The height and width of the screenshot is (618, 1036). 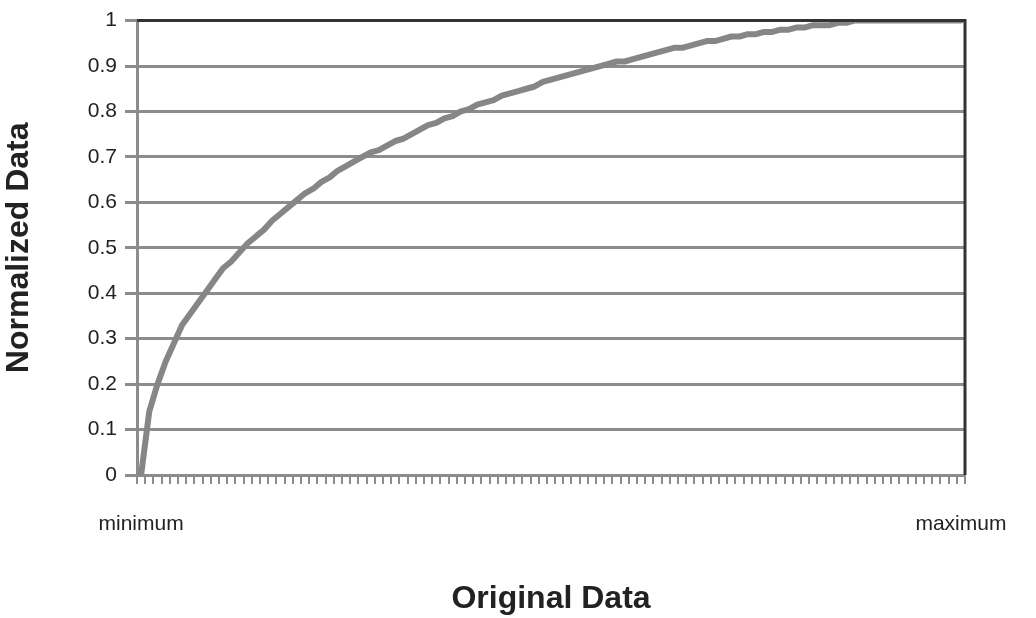 What do you see at coordinates (102, 64) in the screenshot?
I see `y-tick-label: 0.9` at bounding box center [102, 64].